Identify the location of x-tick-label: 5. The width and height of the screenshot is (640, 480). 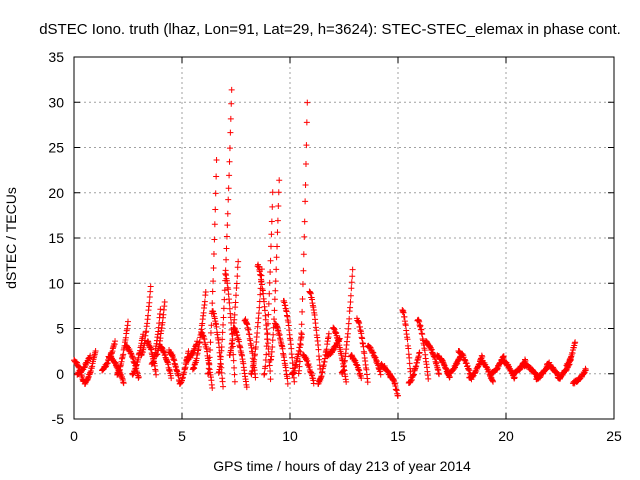
(182, 436).